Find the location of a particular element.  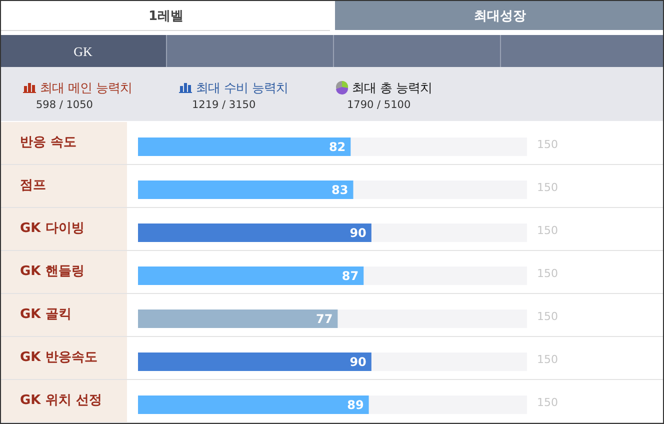

text: 최대성장 is located at coordinates (500, 16).